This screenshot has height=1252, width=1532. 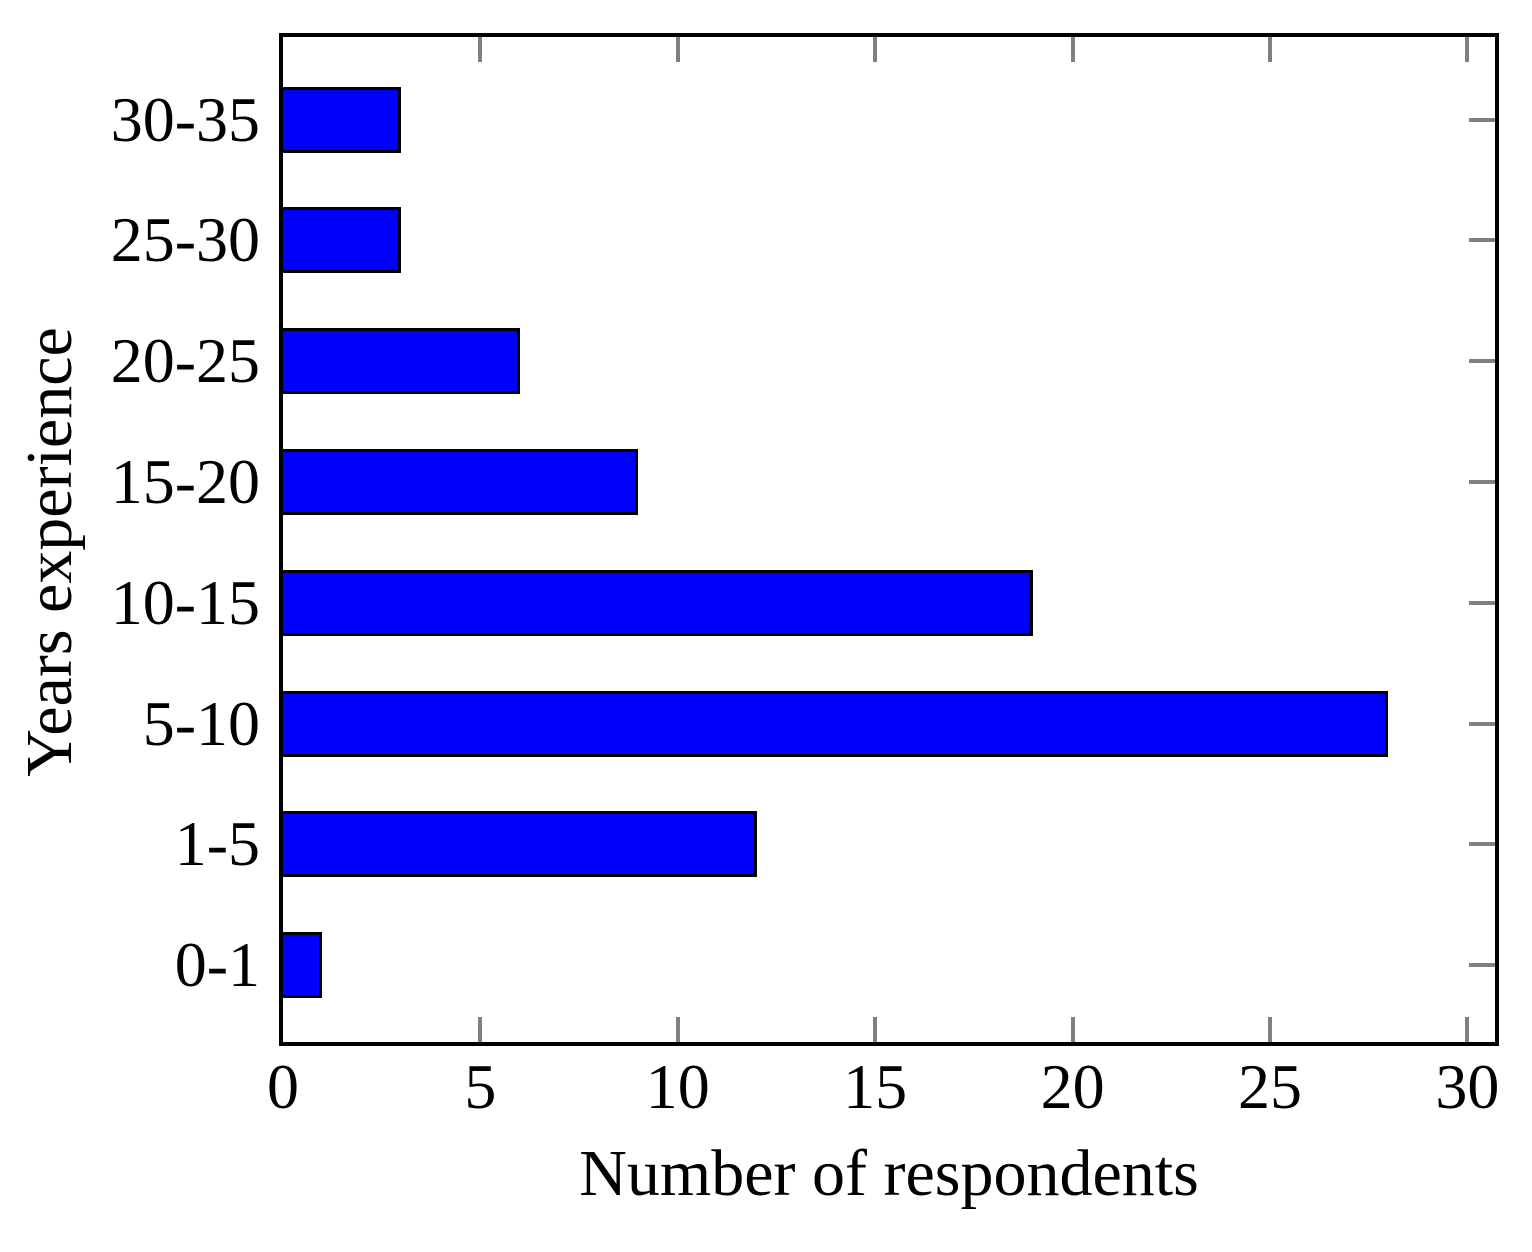 I want to click on y-tick-label: 25-30, so click(x=185, y=240).